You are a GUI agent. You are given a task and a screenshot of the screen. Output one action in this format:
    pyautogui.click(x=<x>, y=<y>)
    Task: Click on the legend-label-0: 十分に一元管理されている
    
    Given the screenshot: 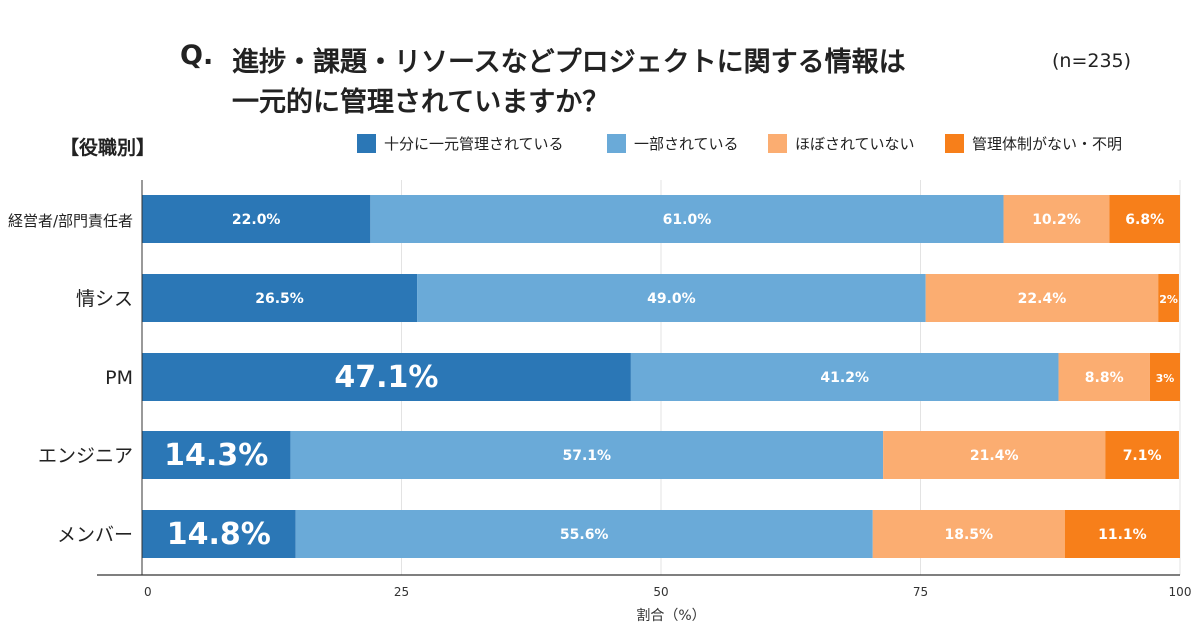 What is the action you would take?
    pyautogui.click(x=474, y=144)
    